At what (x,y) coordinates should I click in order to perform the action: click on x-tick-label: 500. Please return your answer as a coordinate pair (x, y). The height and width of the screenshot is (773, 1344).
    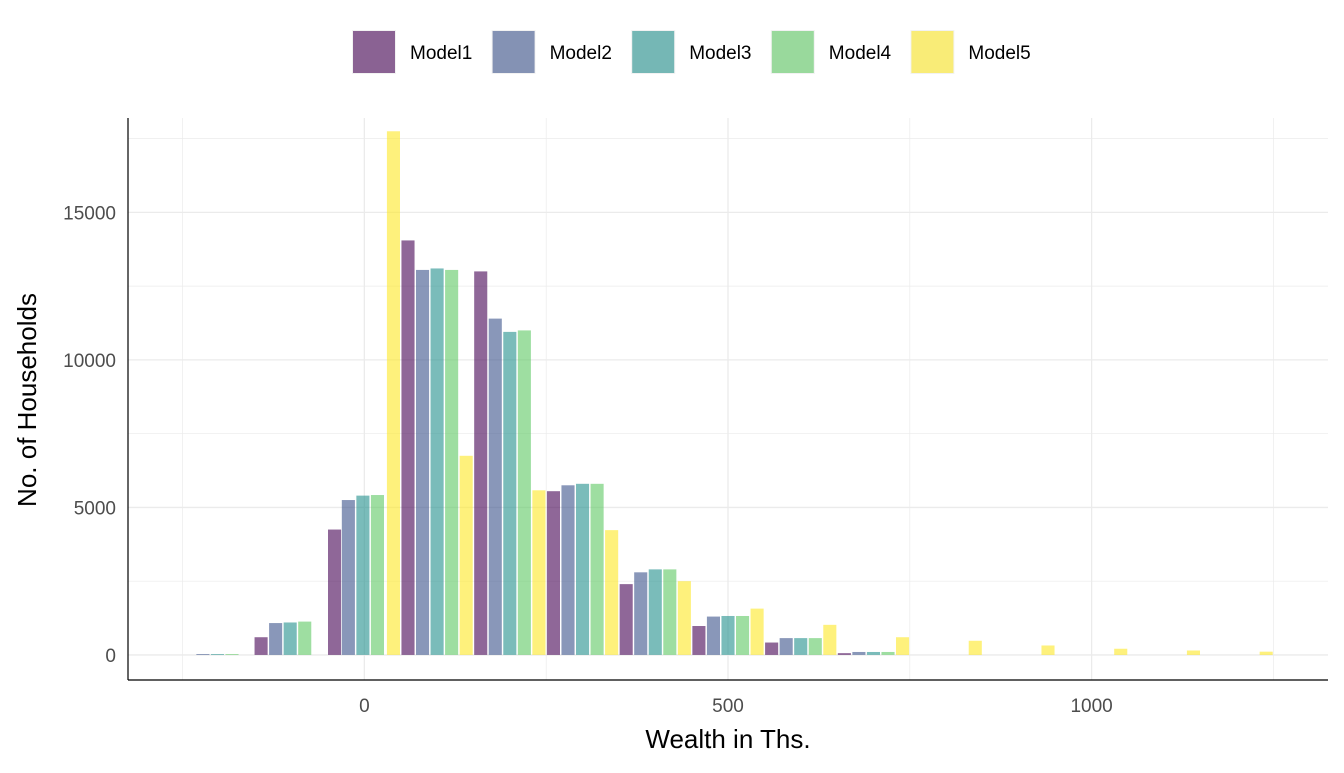
    Looking at the image, I should click on (728, 706).